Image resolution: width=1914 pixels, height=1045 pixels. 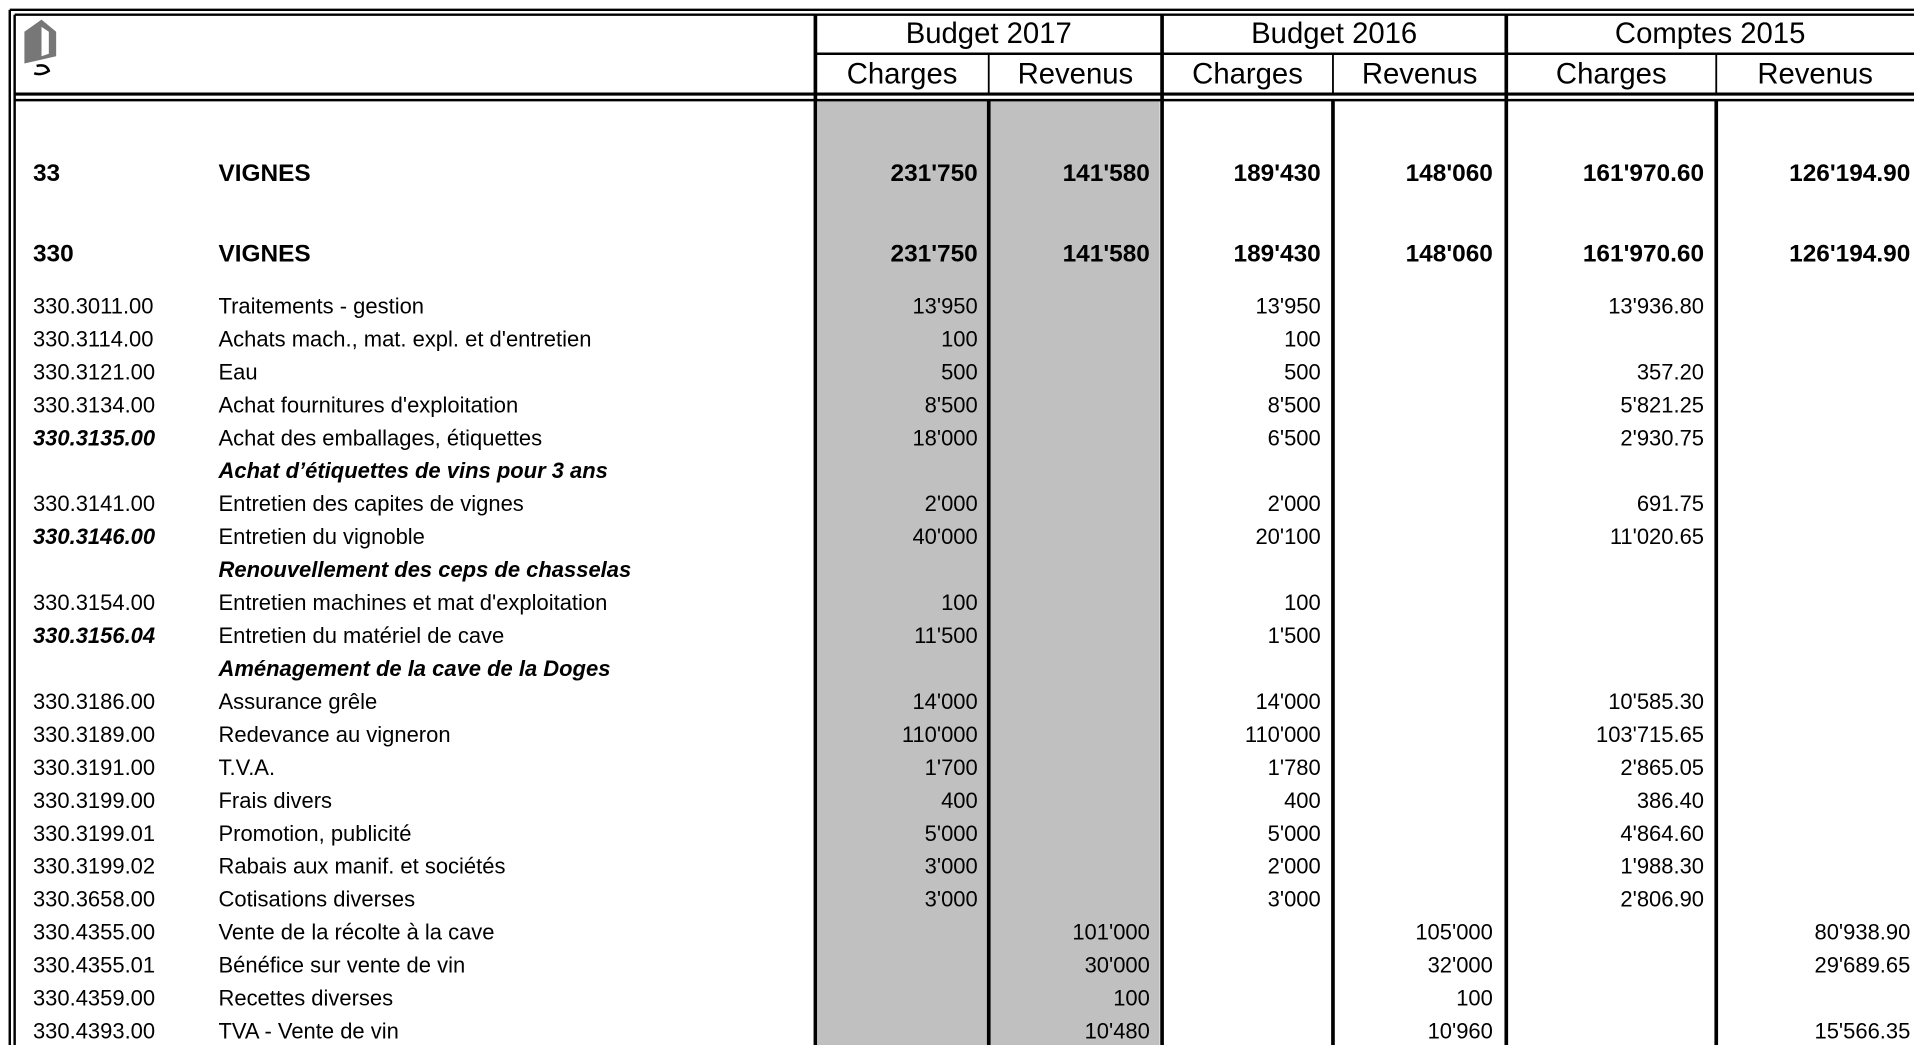 What do you see at coordinates (94, 866) in the screenshot?
I see `account-code: 330.3199.02` at bounding box center [94, 866].